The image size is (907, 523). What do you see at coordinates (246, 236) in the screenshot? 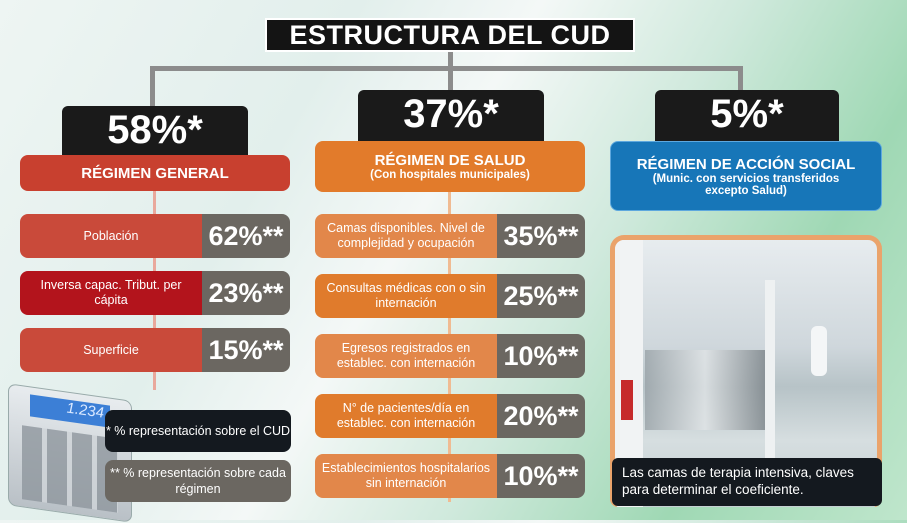
I see `item-value: 62%**` at bounding box center [246, 236].